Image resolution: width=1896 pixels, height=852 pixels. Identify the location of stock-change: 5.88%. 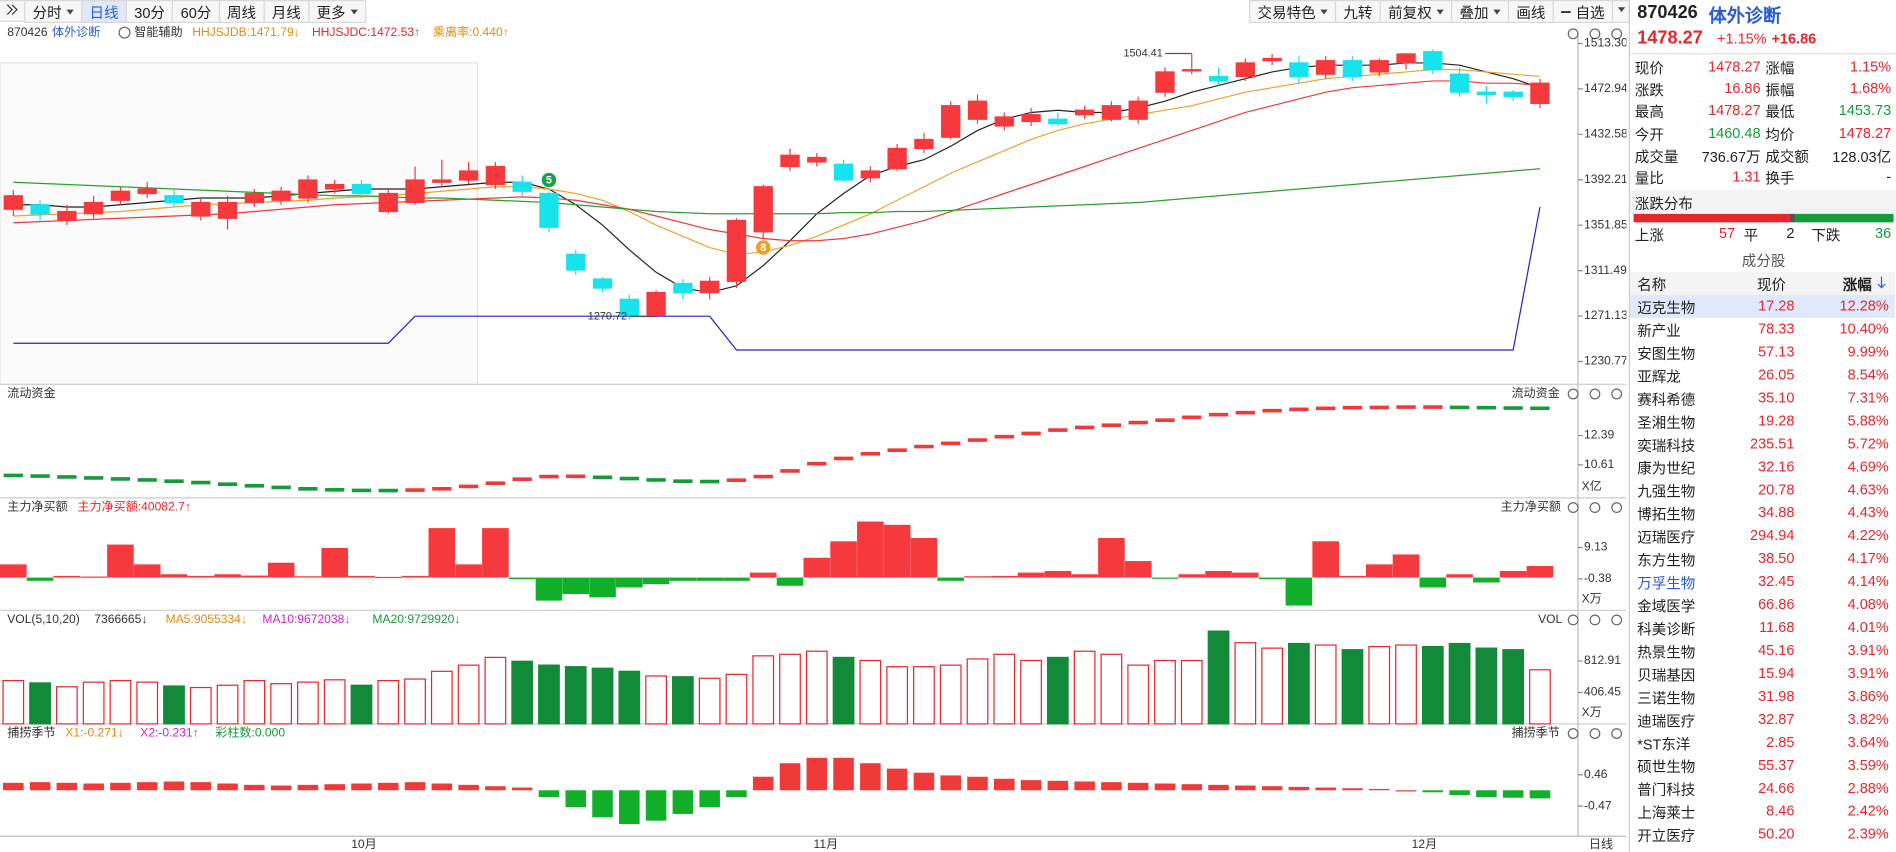
(1868, 421).